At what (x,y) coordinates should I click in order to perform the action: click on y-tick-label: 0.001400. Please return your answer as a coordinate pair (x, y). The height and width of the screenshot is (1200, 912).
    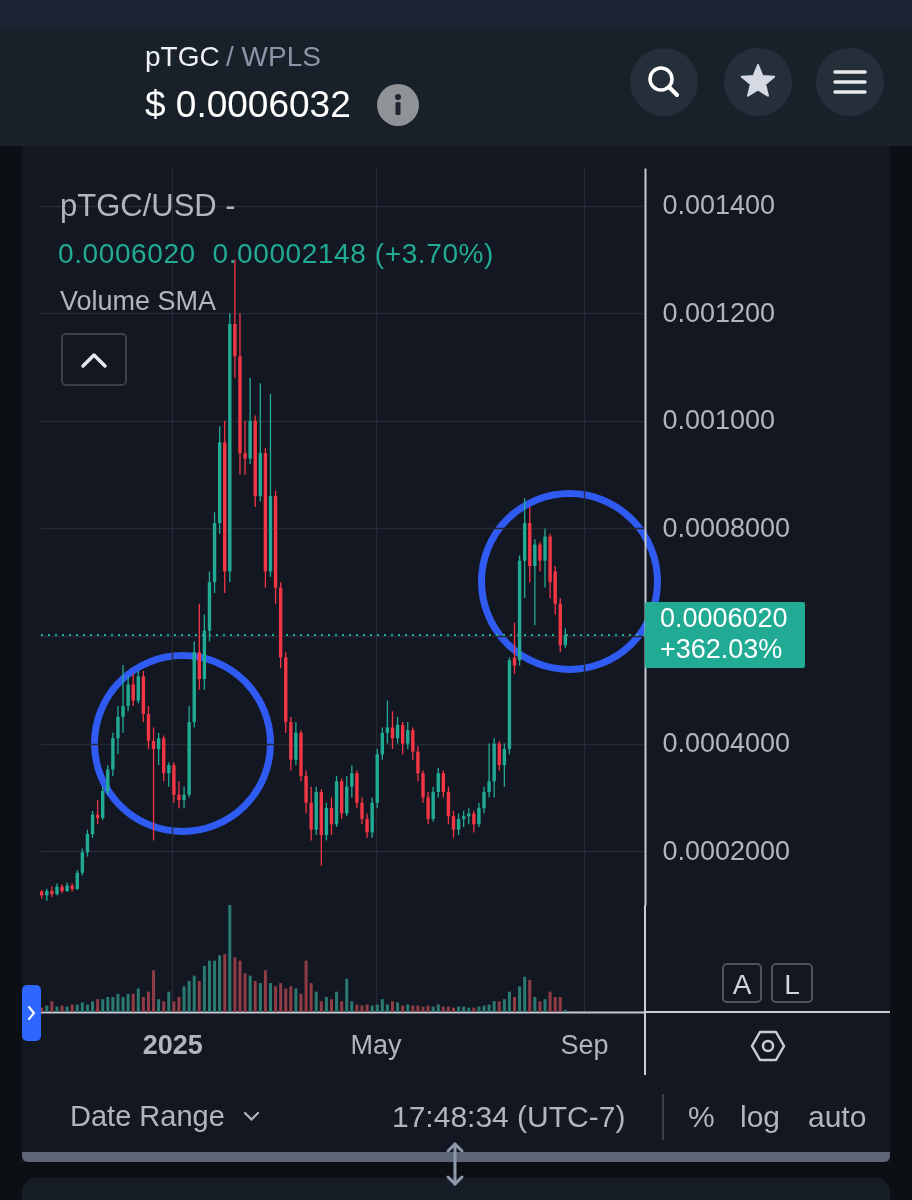
    Looking at the image, I should click on (719, 205).